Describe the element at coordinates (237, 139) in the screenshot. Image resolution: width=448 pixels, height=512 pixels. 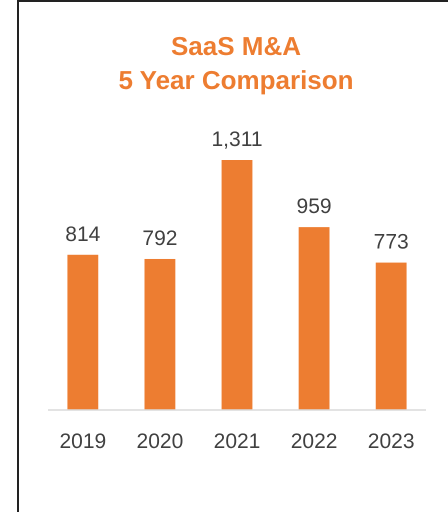
I see `data-label: 1,311` at that location.